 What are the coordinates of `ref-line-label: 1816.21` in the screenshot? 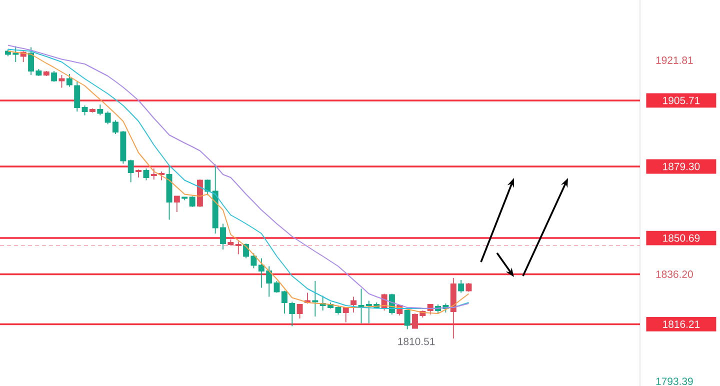 It's located at (681, 324).